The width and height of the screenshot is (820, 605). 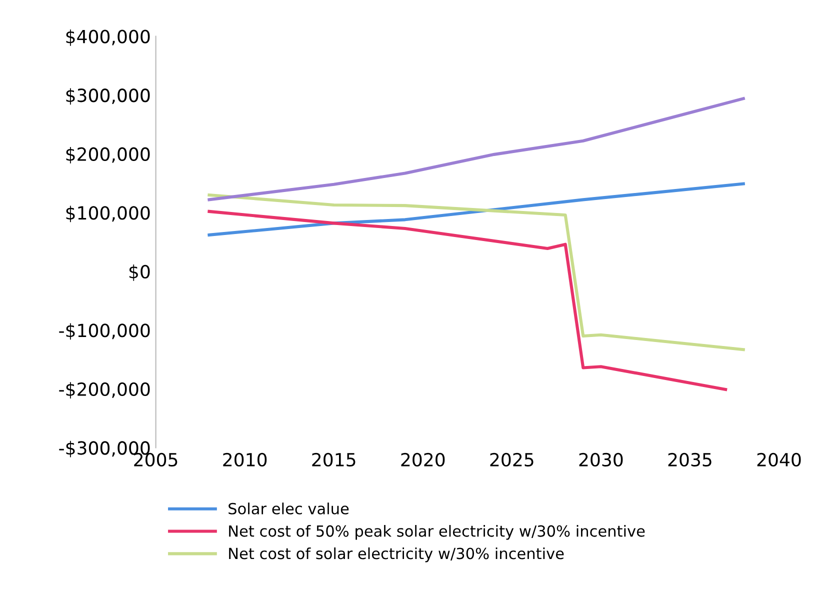 I want to click on y-tick-label: $200,000, so click(x=108, y=155).